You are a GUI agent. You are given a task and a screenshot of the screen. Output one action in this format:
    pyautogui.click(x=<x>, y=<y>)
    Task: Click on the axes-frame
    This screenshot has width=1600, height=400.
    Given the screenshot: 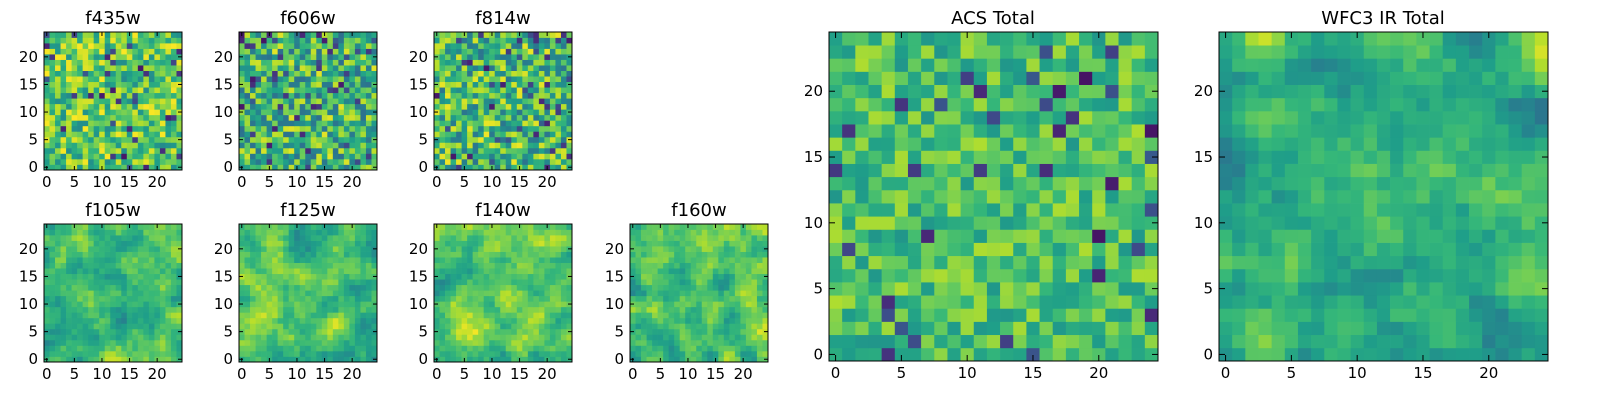 What is the action you would take?
    pyautogui.click(x=503, y=101)
    